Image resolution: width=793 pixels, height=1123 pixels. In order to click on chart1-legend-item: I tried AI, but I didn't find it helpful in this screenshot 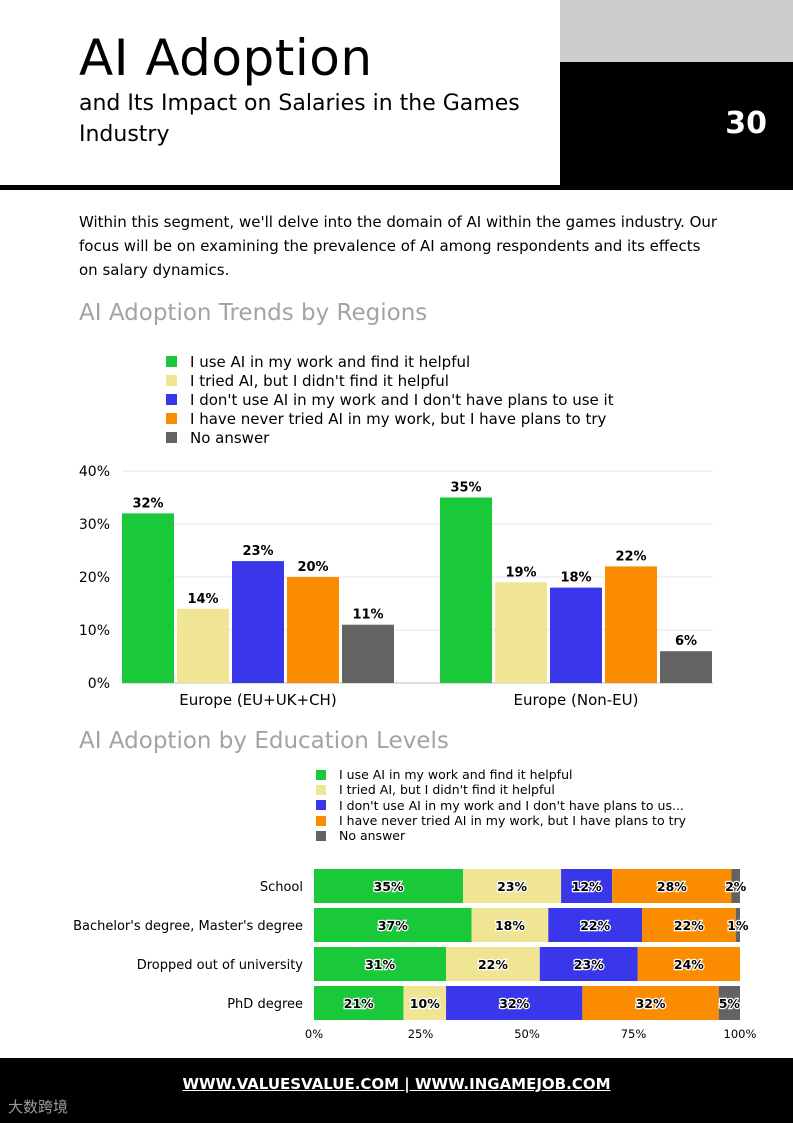, I will do `click(390, 380)`.